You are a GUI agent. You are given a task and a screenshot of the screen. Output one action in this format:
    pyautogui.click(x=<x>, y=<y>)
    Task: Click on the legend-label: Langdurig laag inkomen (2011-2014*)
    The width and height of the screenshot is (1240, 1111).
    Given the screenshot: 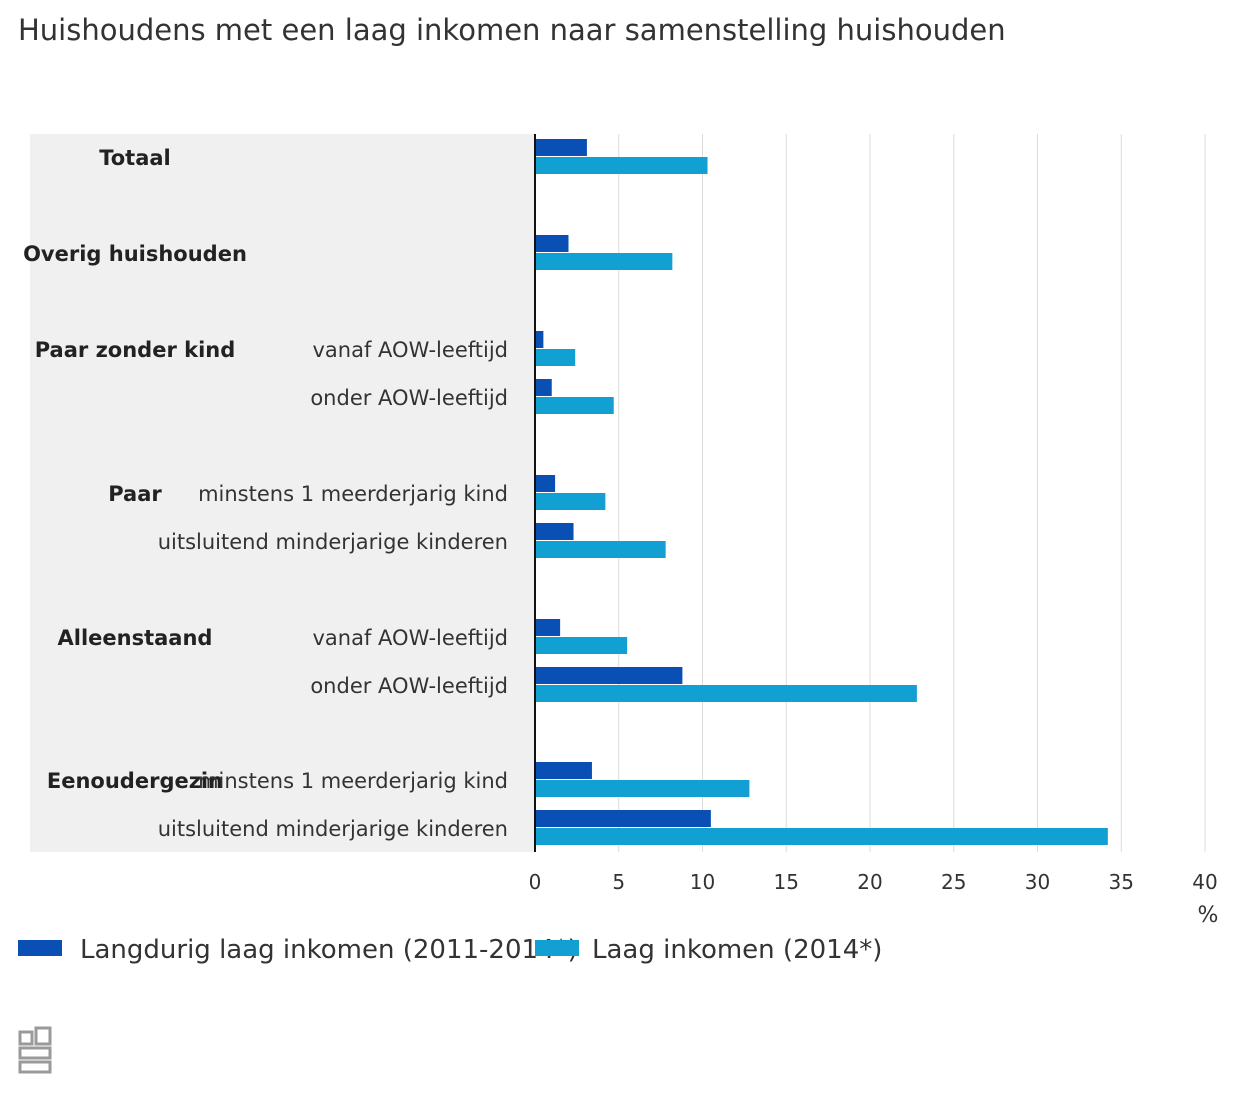 What is the action you would take?
    pyautogui.click(x=329, y=950)
    